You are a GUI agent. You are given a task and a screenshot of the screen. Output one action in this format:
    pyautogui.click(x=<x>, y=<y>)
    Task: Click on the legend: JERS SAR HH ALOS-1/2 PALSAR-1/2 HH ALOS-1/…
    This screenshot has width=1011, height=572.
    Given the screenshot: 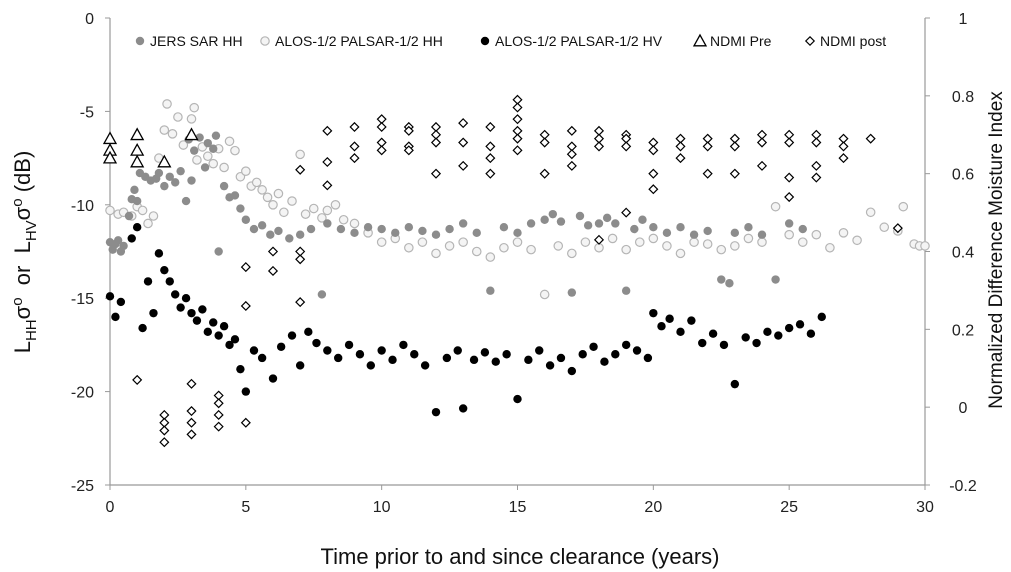 What is the action you would take?
    pyautogui.click(x=510, y=41)
    